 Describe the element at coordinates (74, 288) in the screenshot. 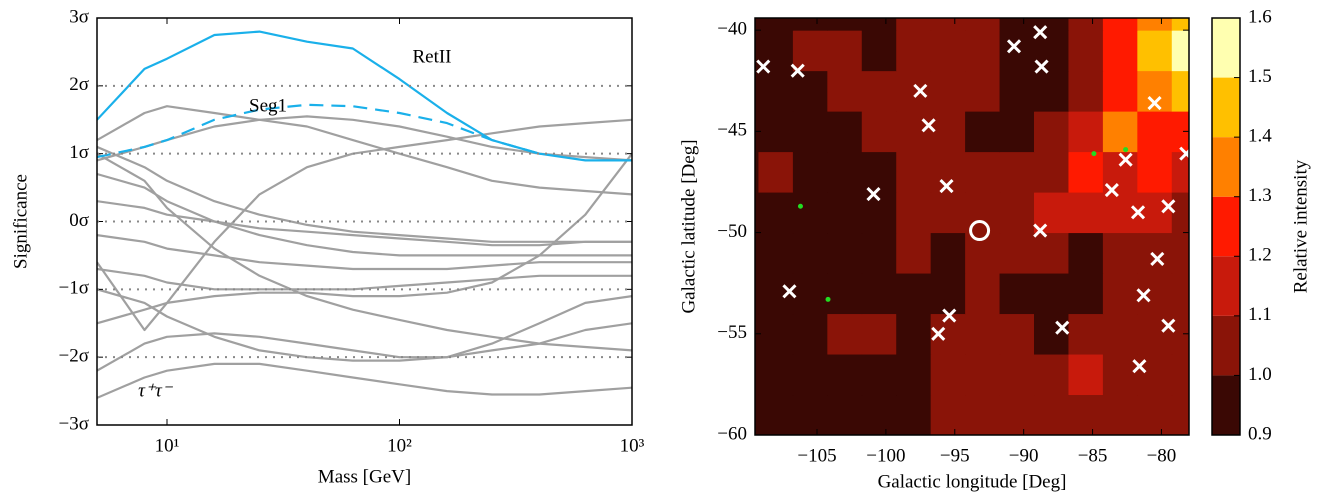

I see `y-tick-label: −1σ` at that location.